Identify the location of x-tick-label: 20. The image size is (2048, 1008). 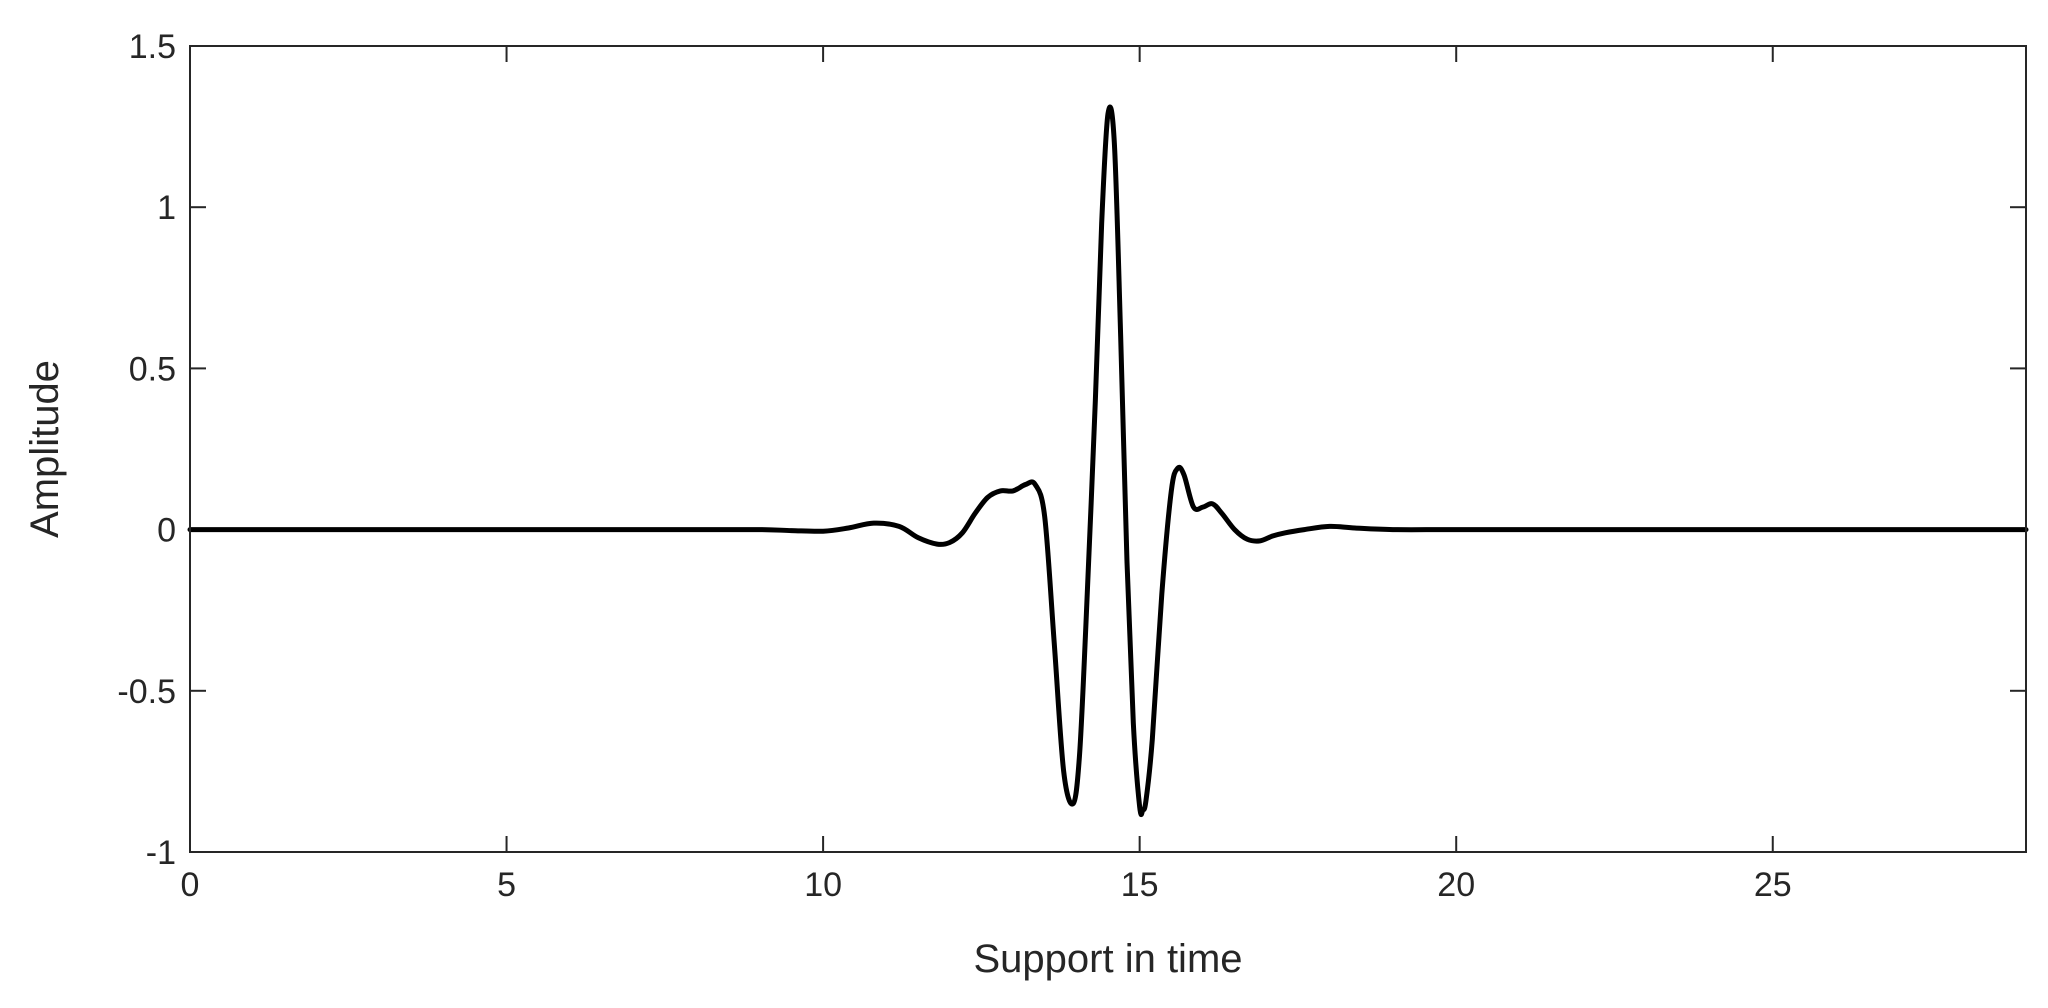
(1456, 885).